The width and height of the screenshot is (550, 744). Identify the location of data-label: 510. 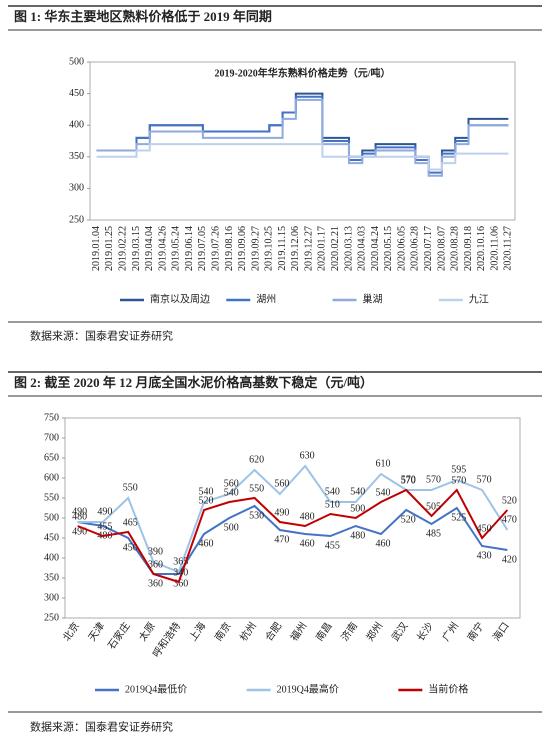
(332, 504).